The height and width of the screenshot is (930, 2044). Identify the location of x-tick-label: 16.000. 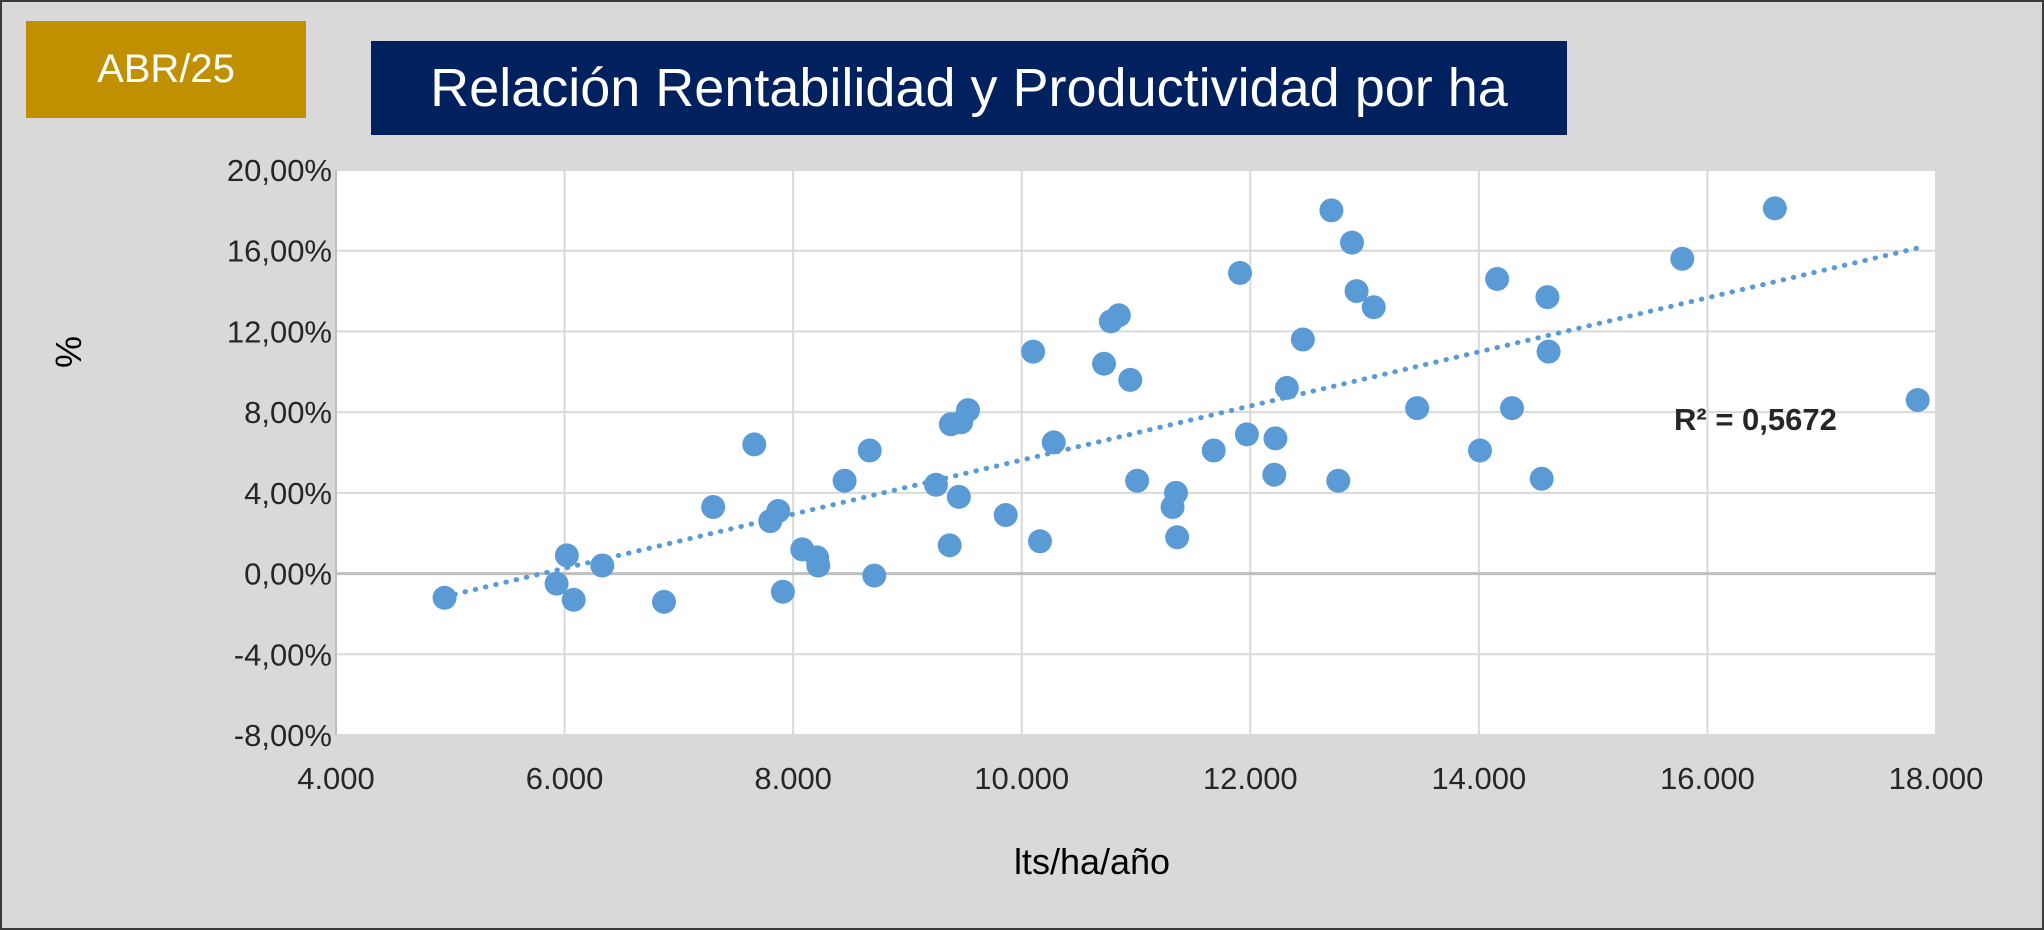
(1707, 778).